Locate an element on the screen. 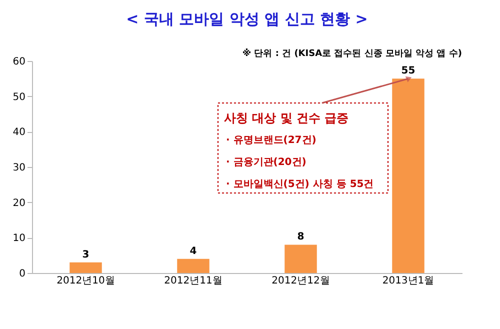 This screenshot has height=329, width=500. y-tick-label: 60 is located at coordinates (19, 62).